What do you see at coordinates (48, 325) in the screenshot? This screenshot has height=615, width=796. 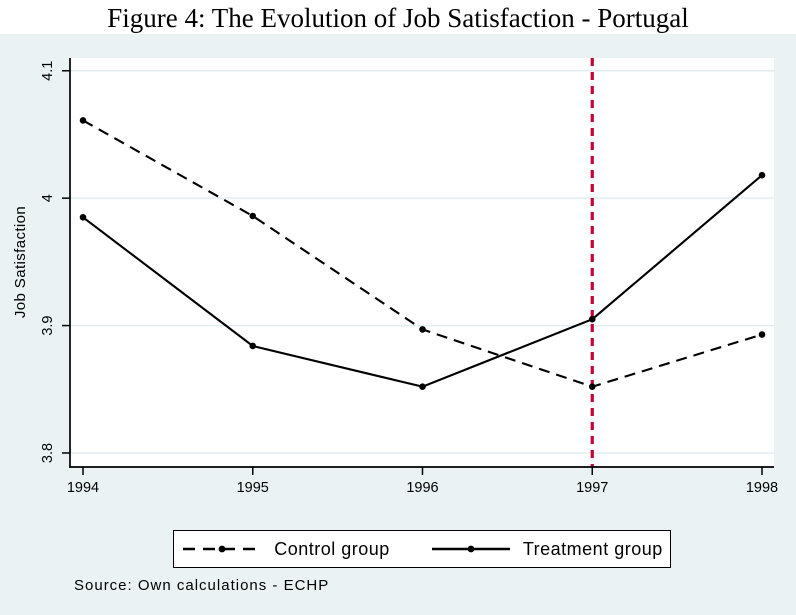 I see `y-tick-label: 3.9` at bounding box center [48, 325].